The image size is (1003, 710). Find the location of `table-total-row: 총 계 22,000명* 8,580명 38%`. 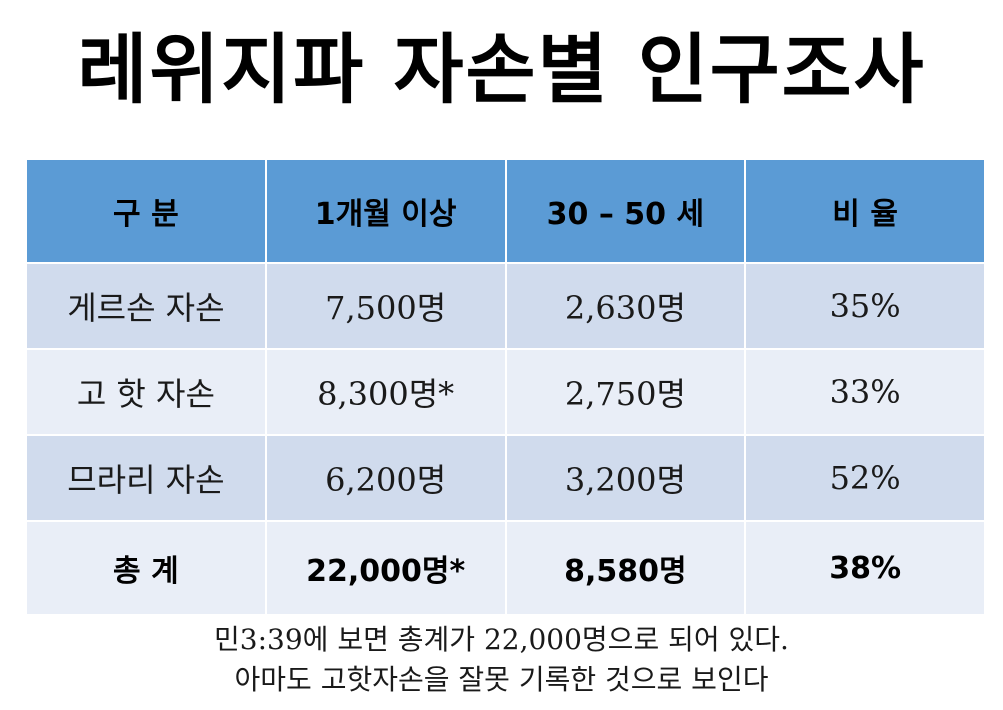

table-total-row: 총 계 22,000명* 8,580명 38% is located at coordinates (505, 568).